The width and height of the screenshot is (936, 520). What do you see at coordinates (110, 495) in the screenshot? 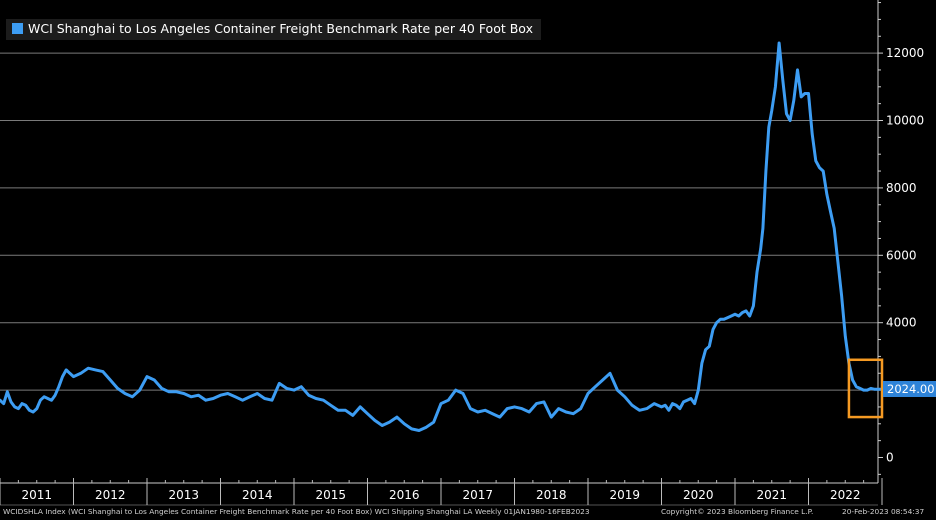
I see `x-tick-label: 2012` at bounding box center [110, 495].